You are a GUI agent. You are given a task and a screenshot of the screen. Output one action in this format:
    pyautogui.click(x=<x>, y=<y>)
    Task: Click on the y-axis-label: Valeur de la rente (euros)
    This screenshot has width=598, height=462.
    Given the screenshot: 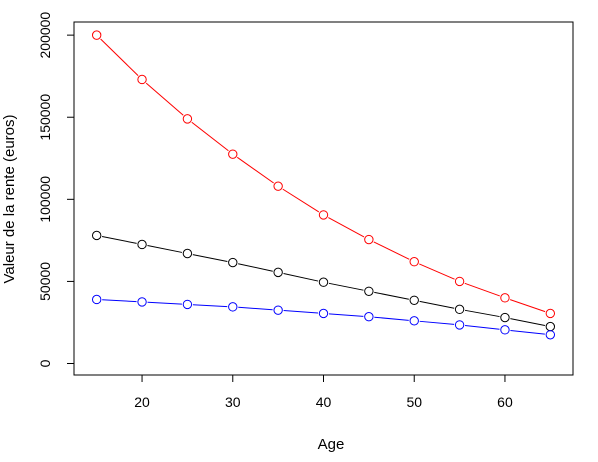 What is the action you would take?
    pyautogui.click(x=9, y=199)
    